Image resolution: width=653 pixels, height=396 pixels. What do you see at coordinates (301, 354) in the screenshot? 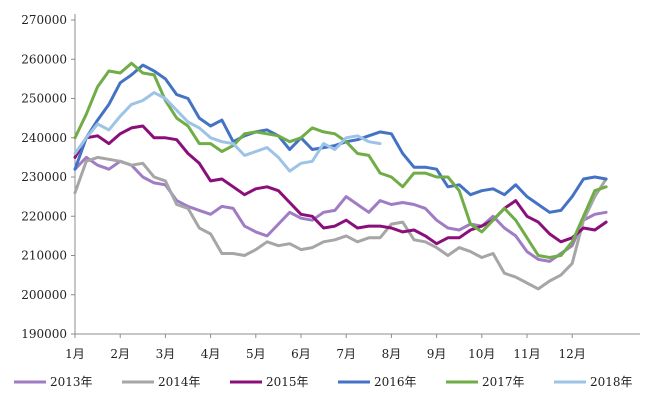
I see `x-tick-label: 6月` at bounding box center [301, 354].